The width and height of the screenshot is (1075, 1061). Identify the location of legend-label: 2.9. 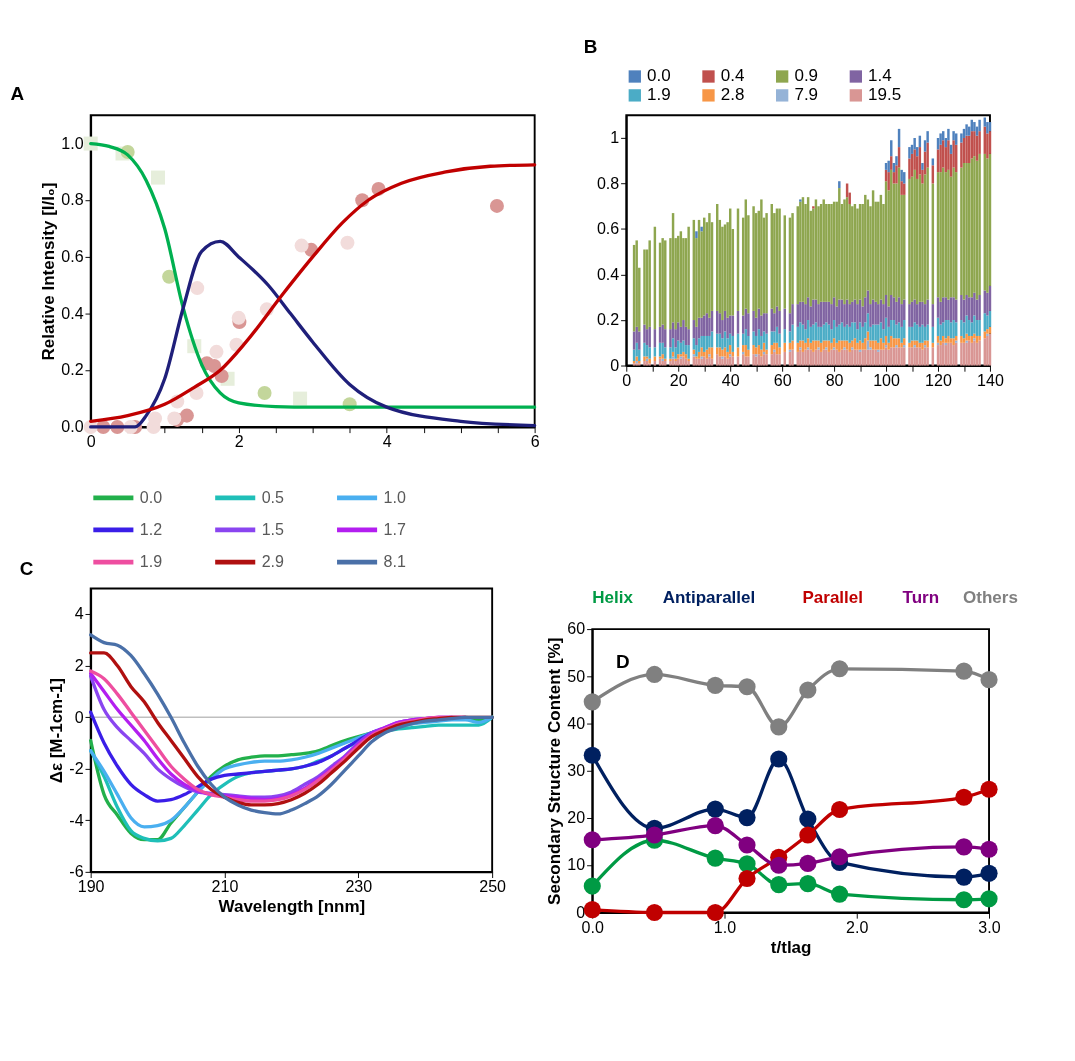
(273, 560).